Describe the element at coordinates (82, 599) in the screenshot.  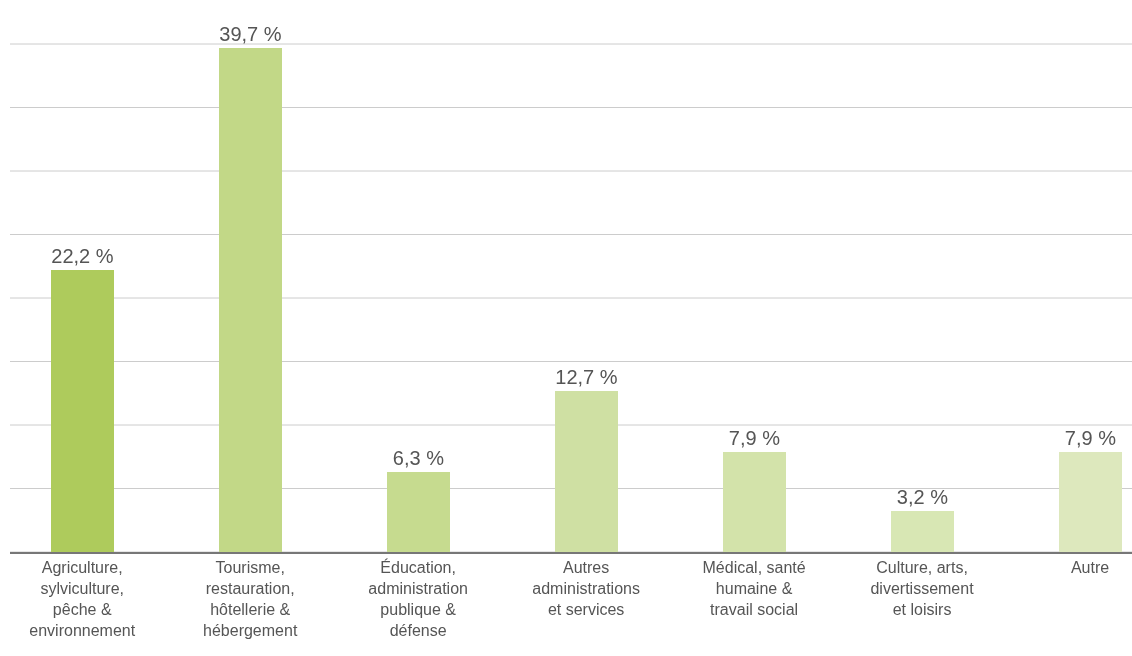
I see `x-tick-label: Agriculture, sylviculture, pêche & environnement` at that location.